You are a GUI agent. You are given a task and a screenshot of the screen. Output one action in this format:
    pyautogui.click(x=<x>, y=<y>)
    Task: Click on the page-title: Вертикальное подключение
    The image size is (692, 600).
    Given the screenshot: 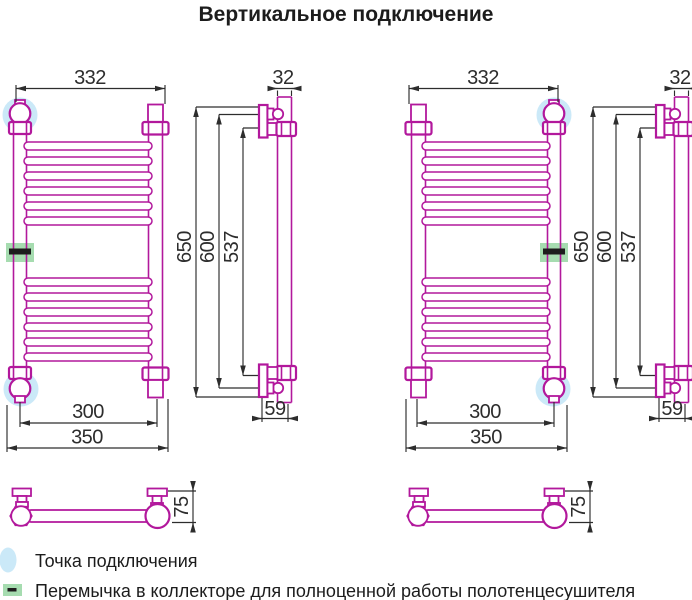 What is the action you would take?
    pyautogui.click(x=345, y=14)
    